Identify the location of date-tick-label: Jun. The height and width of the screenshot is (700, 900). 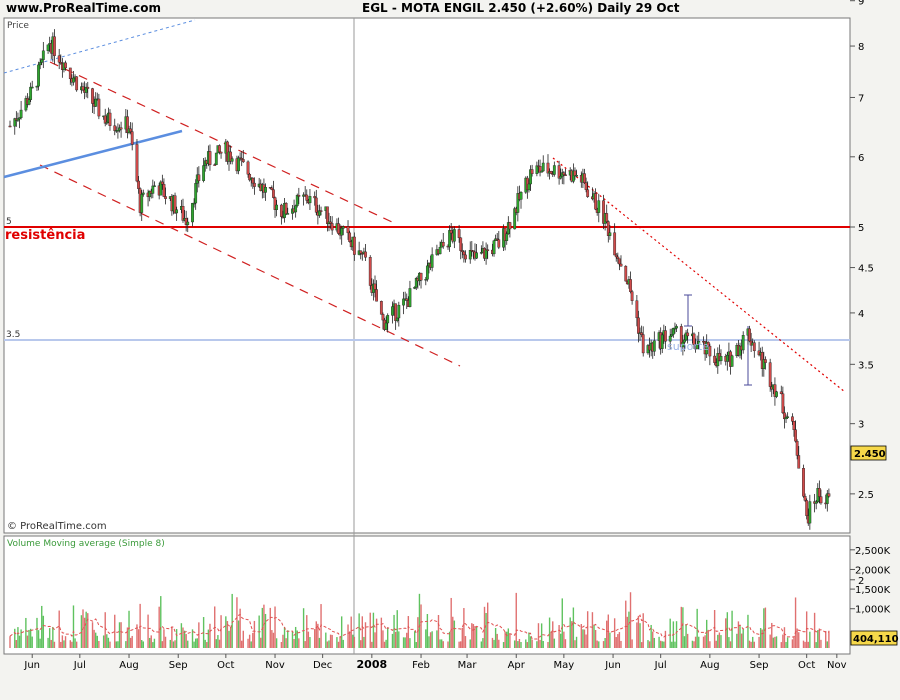
(31, 665).